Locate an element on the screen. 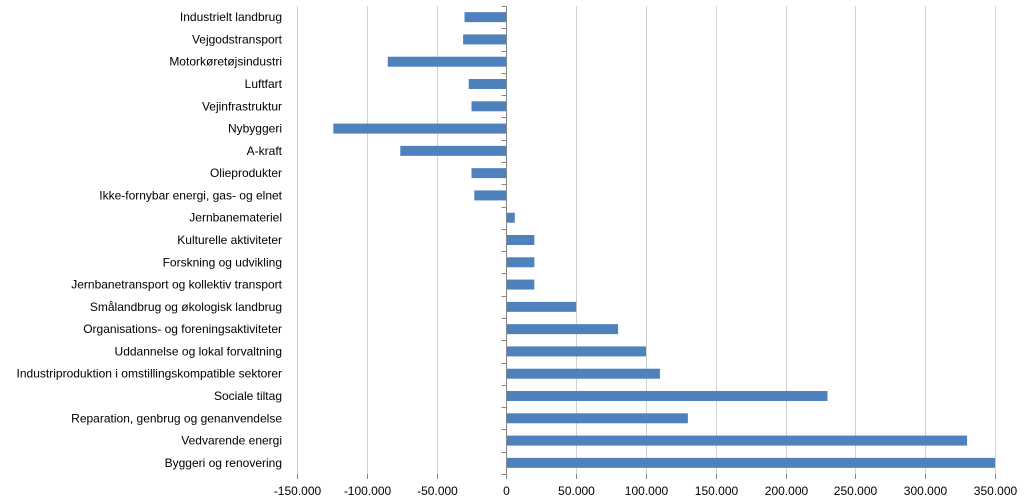  x-tick-label: 0 is located at coordinates (506, 491).